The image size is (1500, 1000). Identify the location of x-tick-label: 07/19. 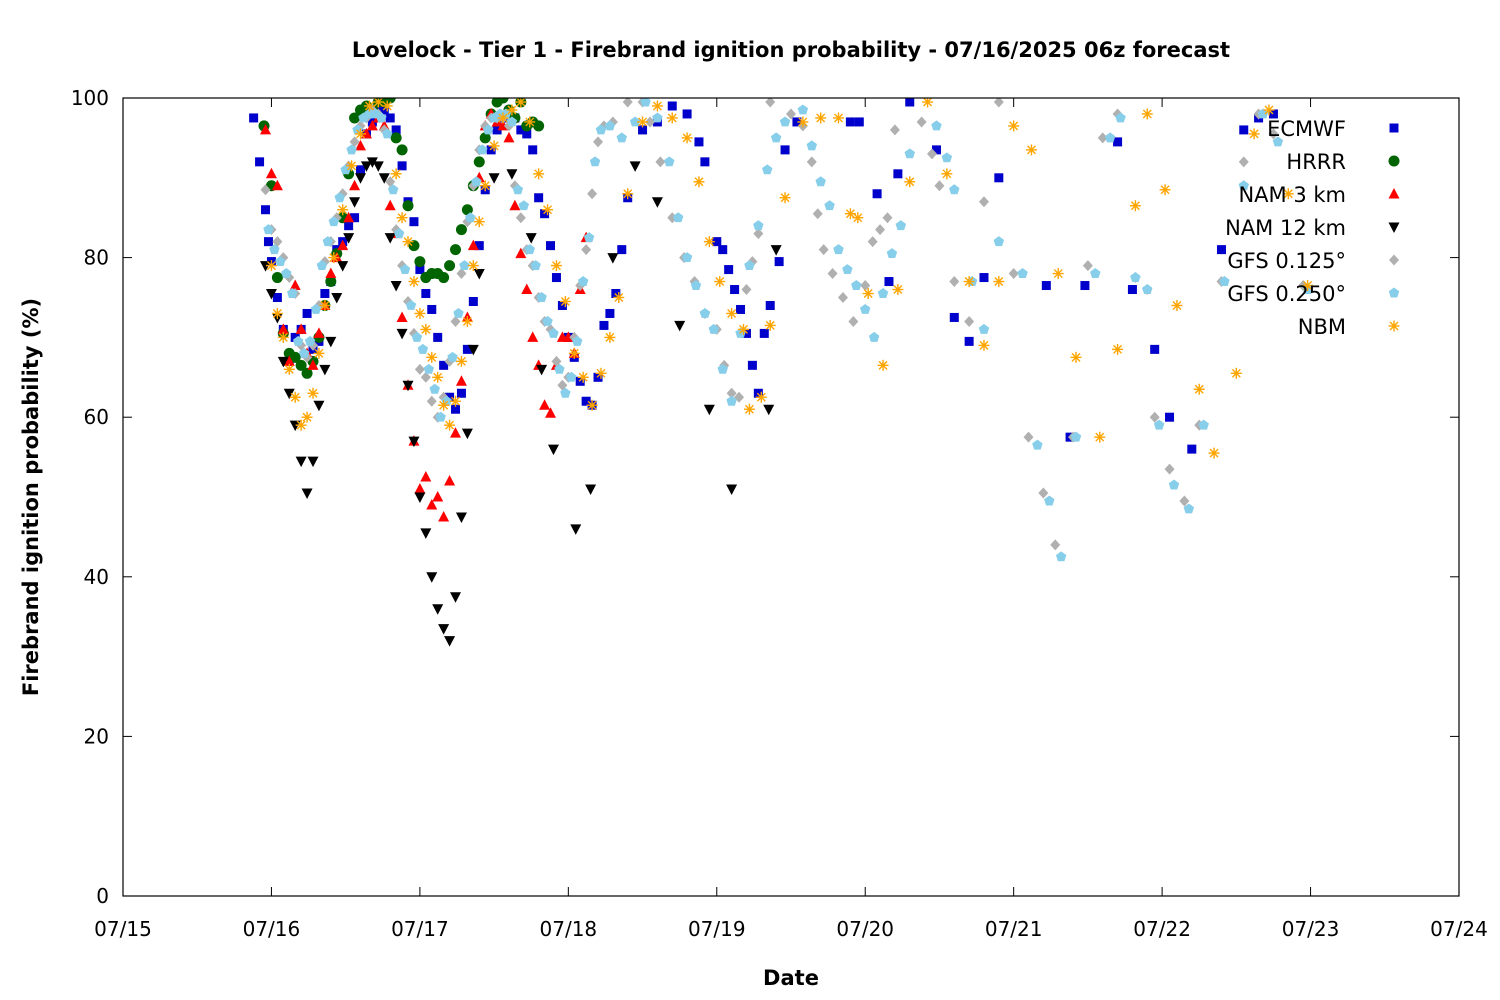
(717, 929).